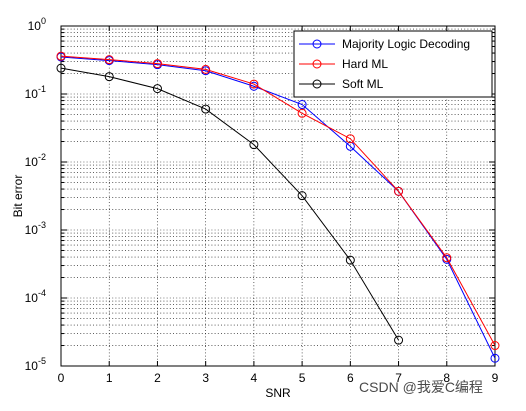 This screenshot has height=411, width=526. I want to click on x-tick-label: 5, so click(302, 378).